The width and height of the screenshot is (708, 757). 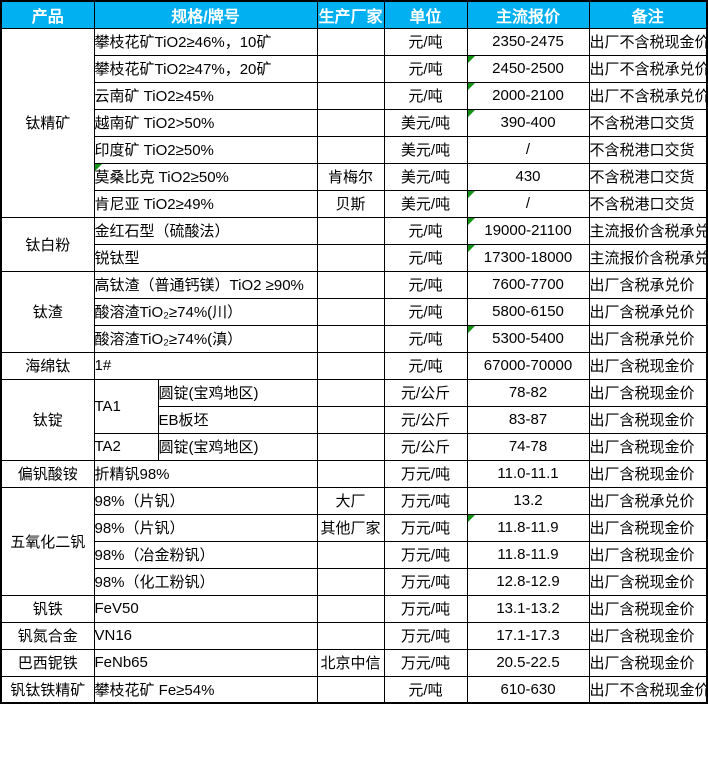 I want to click on spec-cell: 攀枝花矿 Fe≥54%, so click(x=205, y=689).